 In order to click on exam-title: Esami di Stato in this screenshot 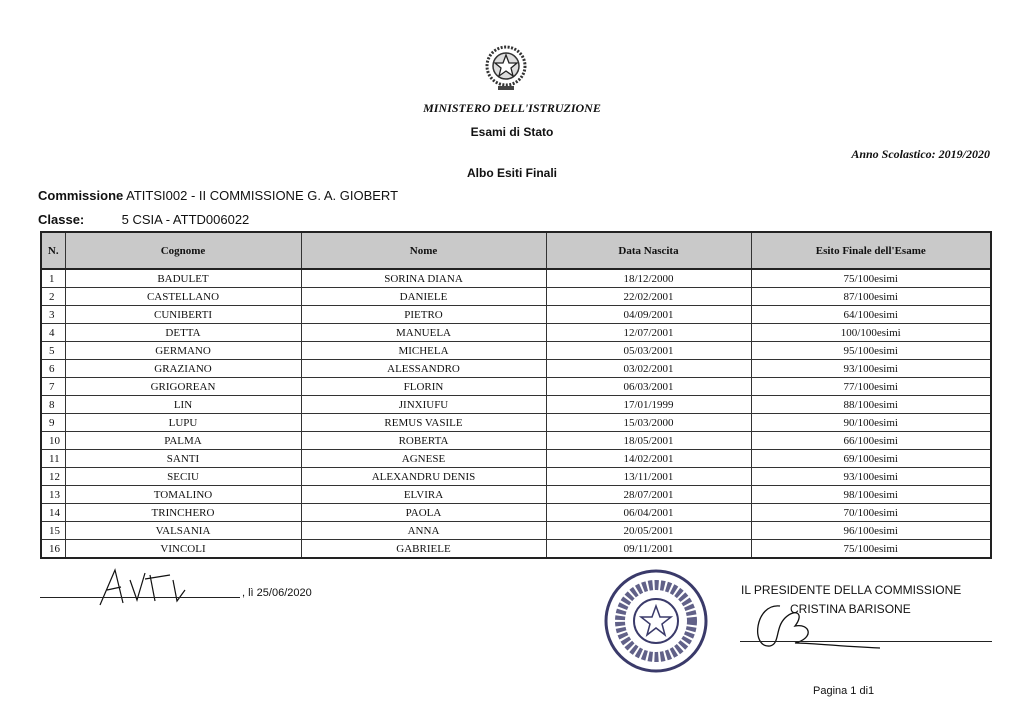, I will do `click(512, 132)`.